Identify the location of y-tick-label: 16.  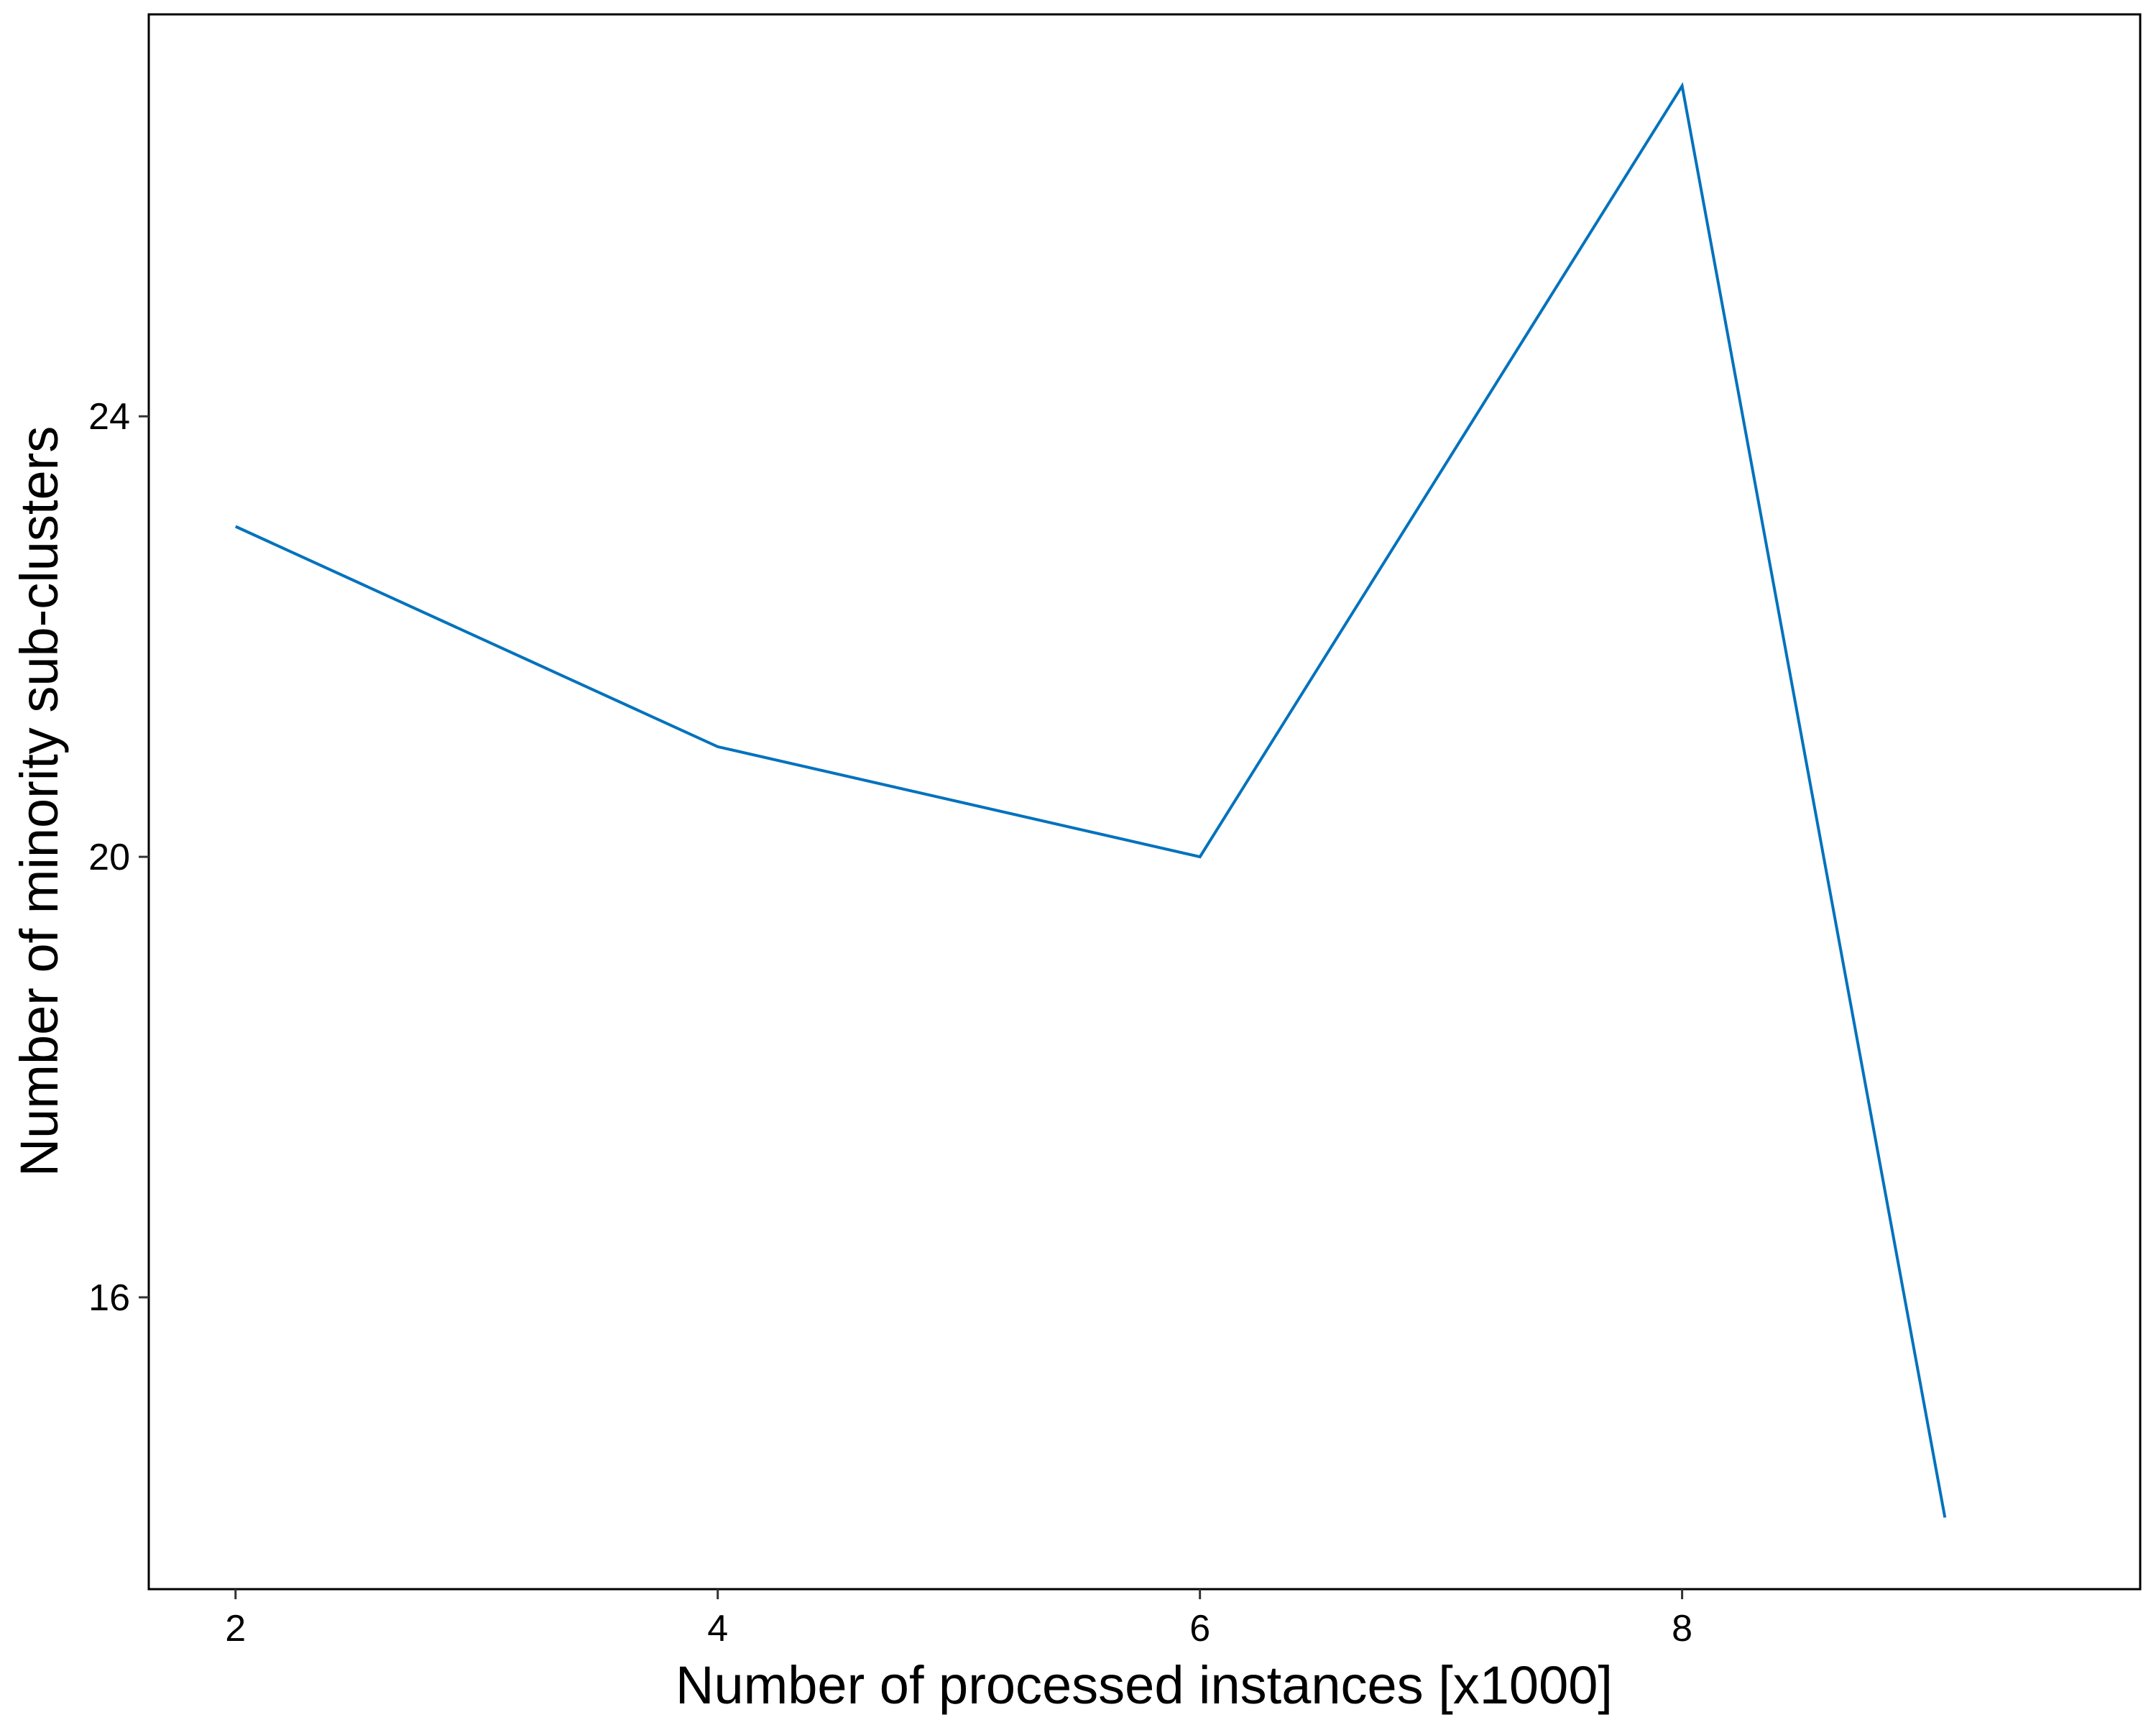
(109, 1298).